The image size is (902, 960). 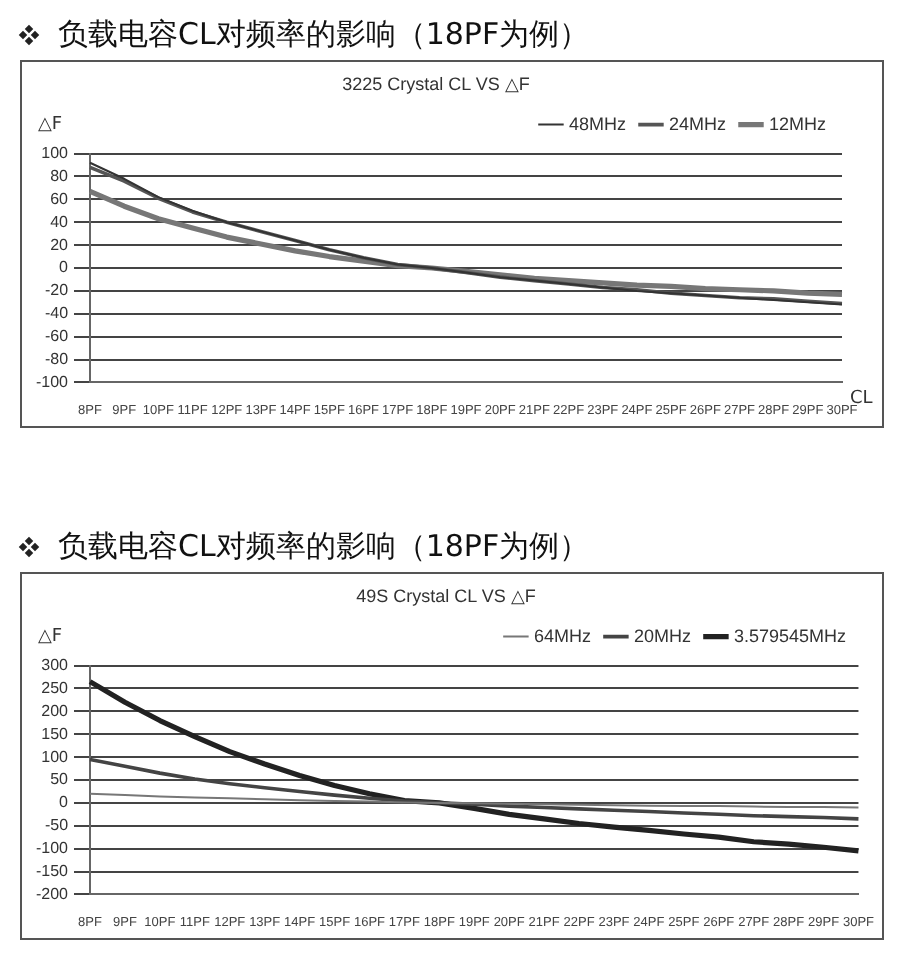 What do you see at coordinates (662, 635) in the screenshot?
I see `legend-label: 20MHz` at bounding box center [662, 635].